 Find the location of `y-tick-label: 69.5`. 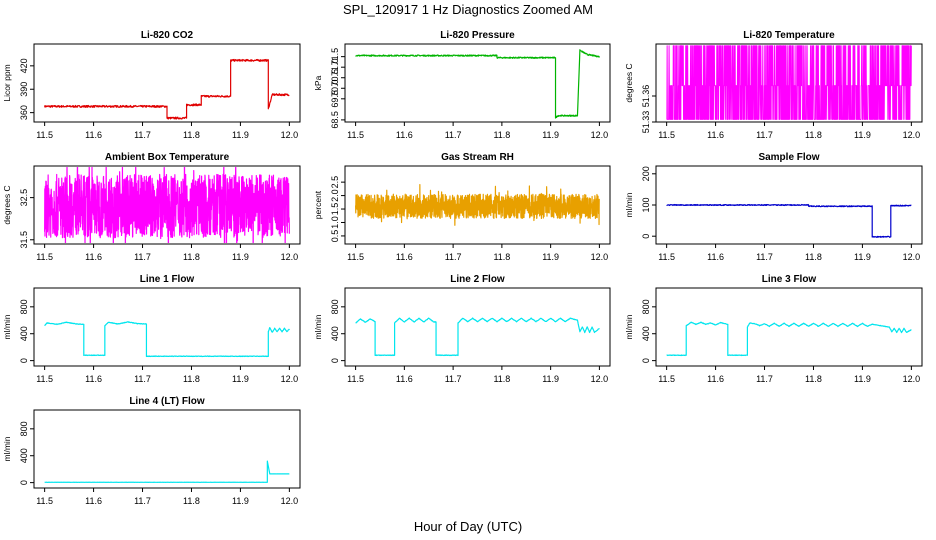

y-tick-label: 69.5 is located at coordinates (335, 99).